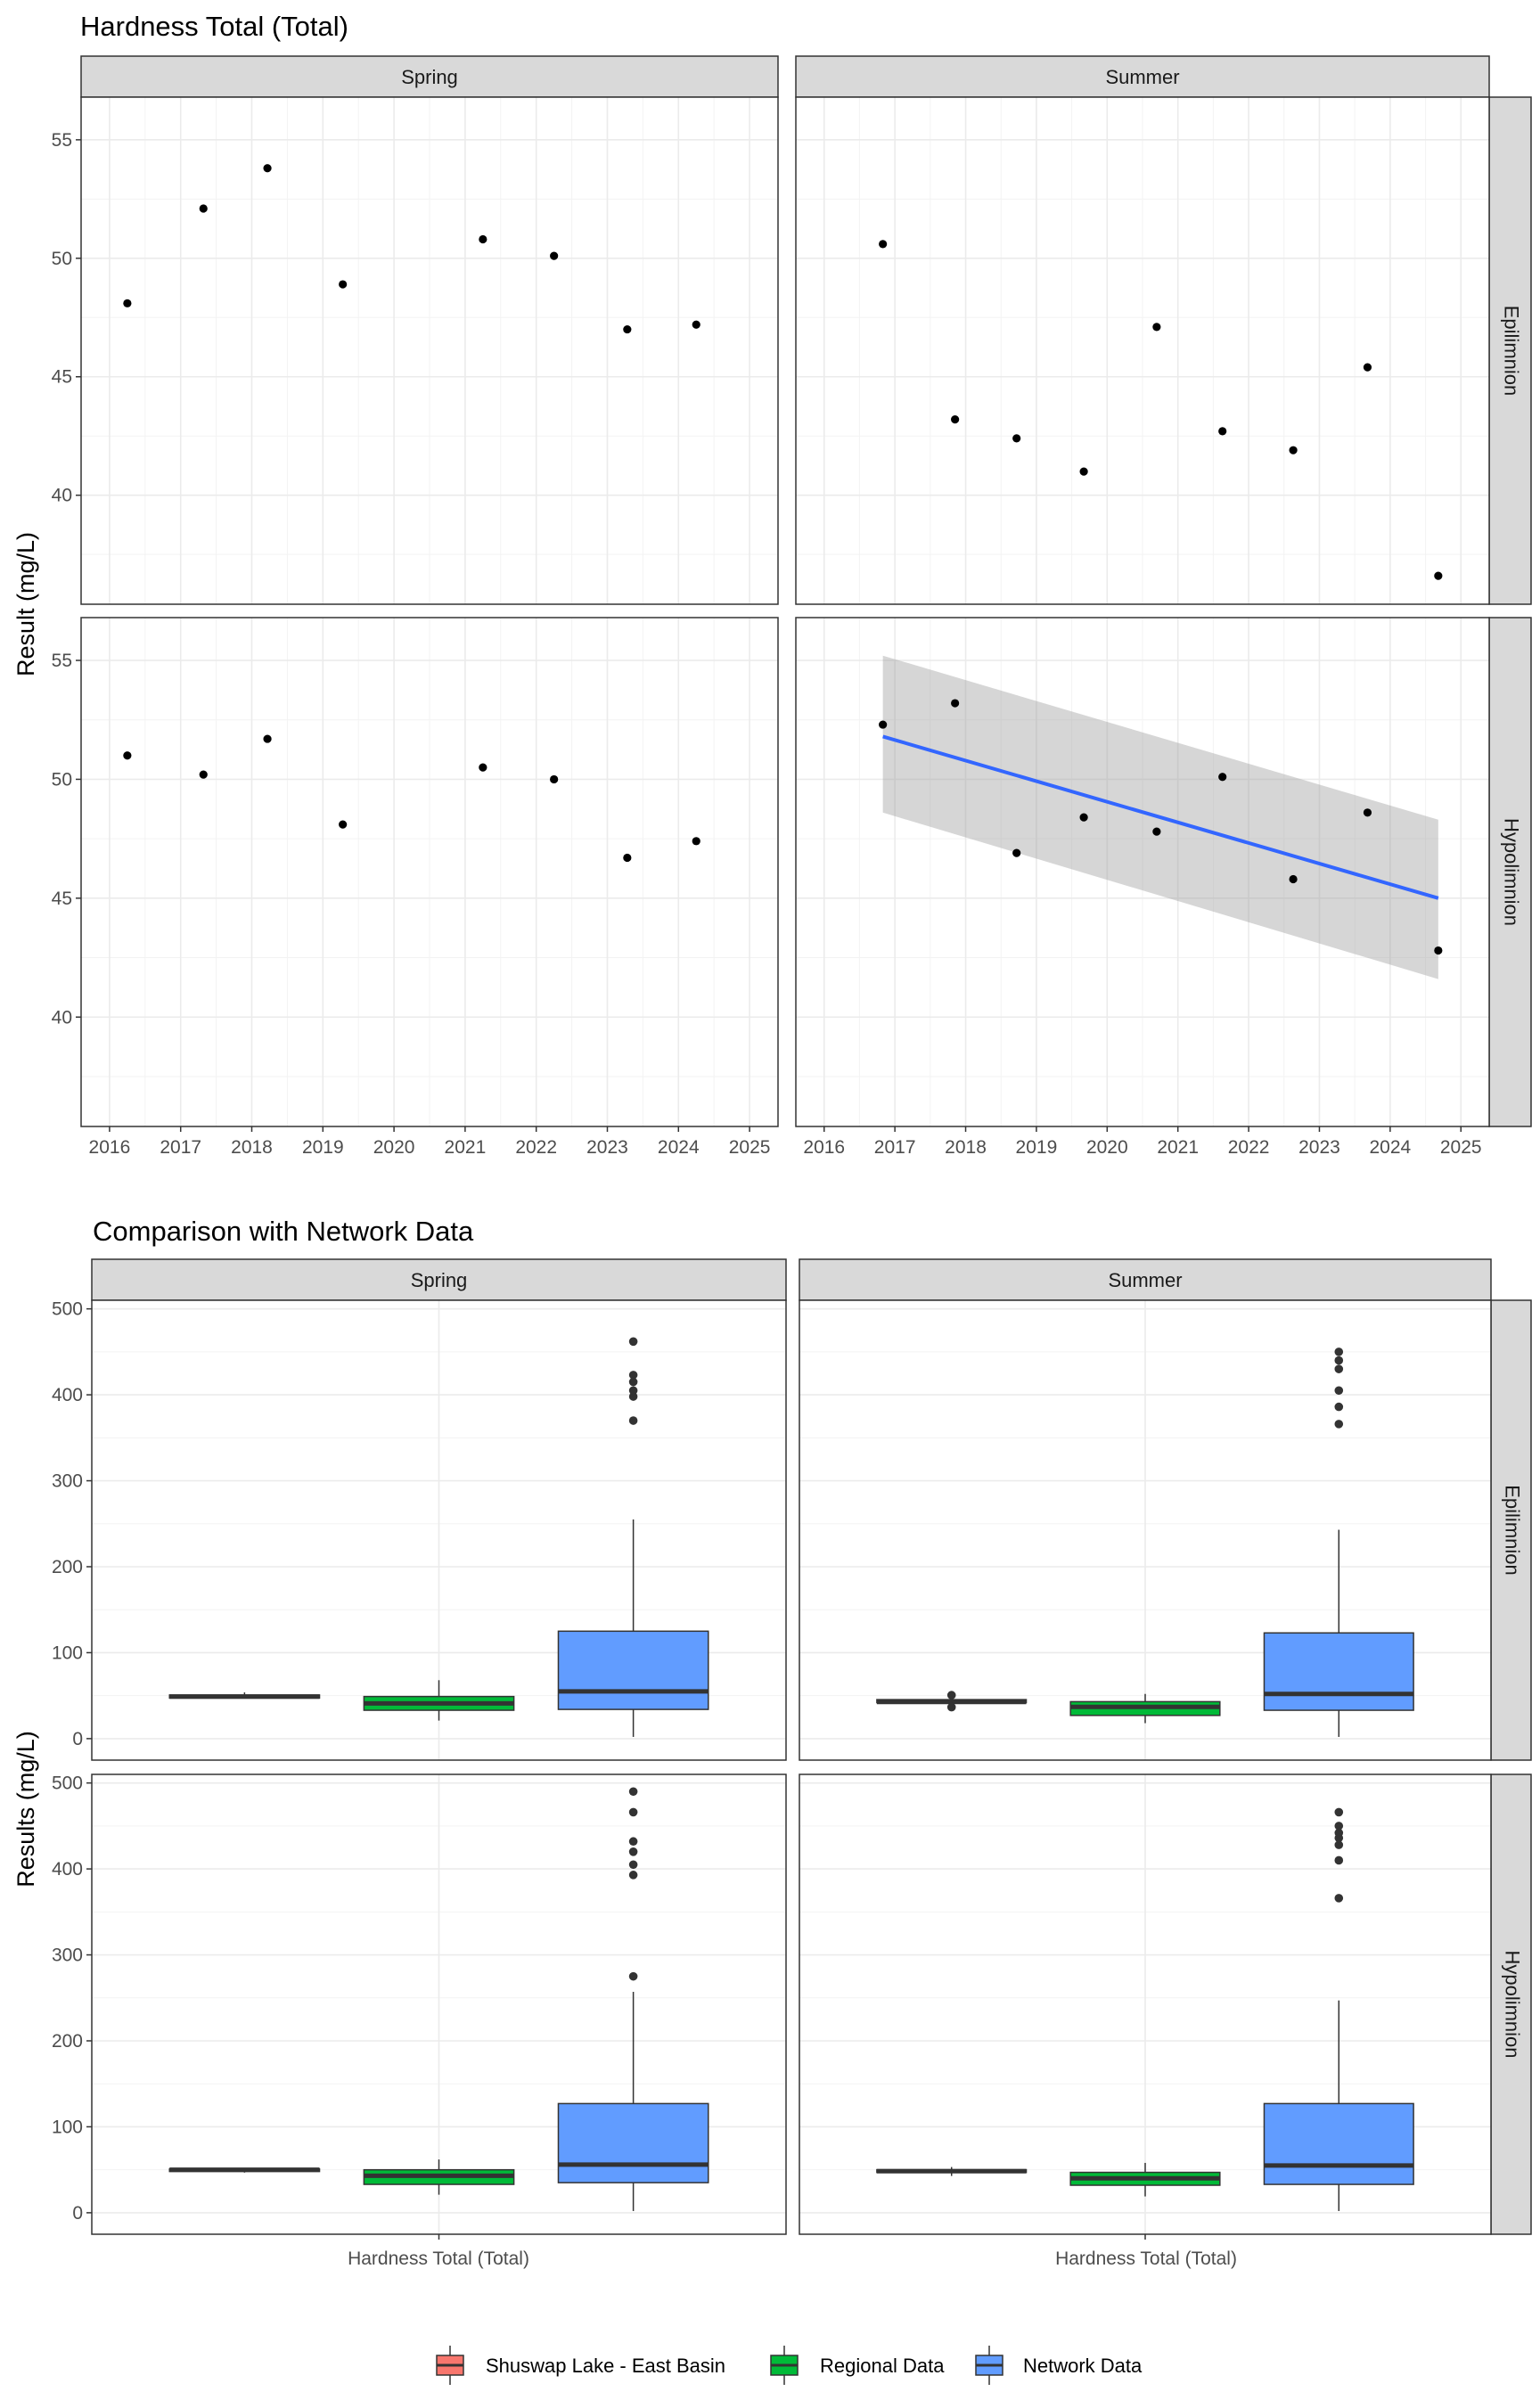  I want to click on chart1-panel-spring-epilimnion, so click(429, 350).